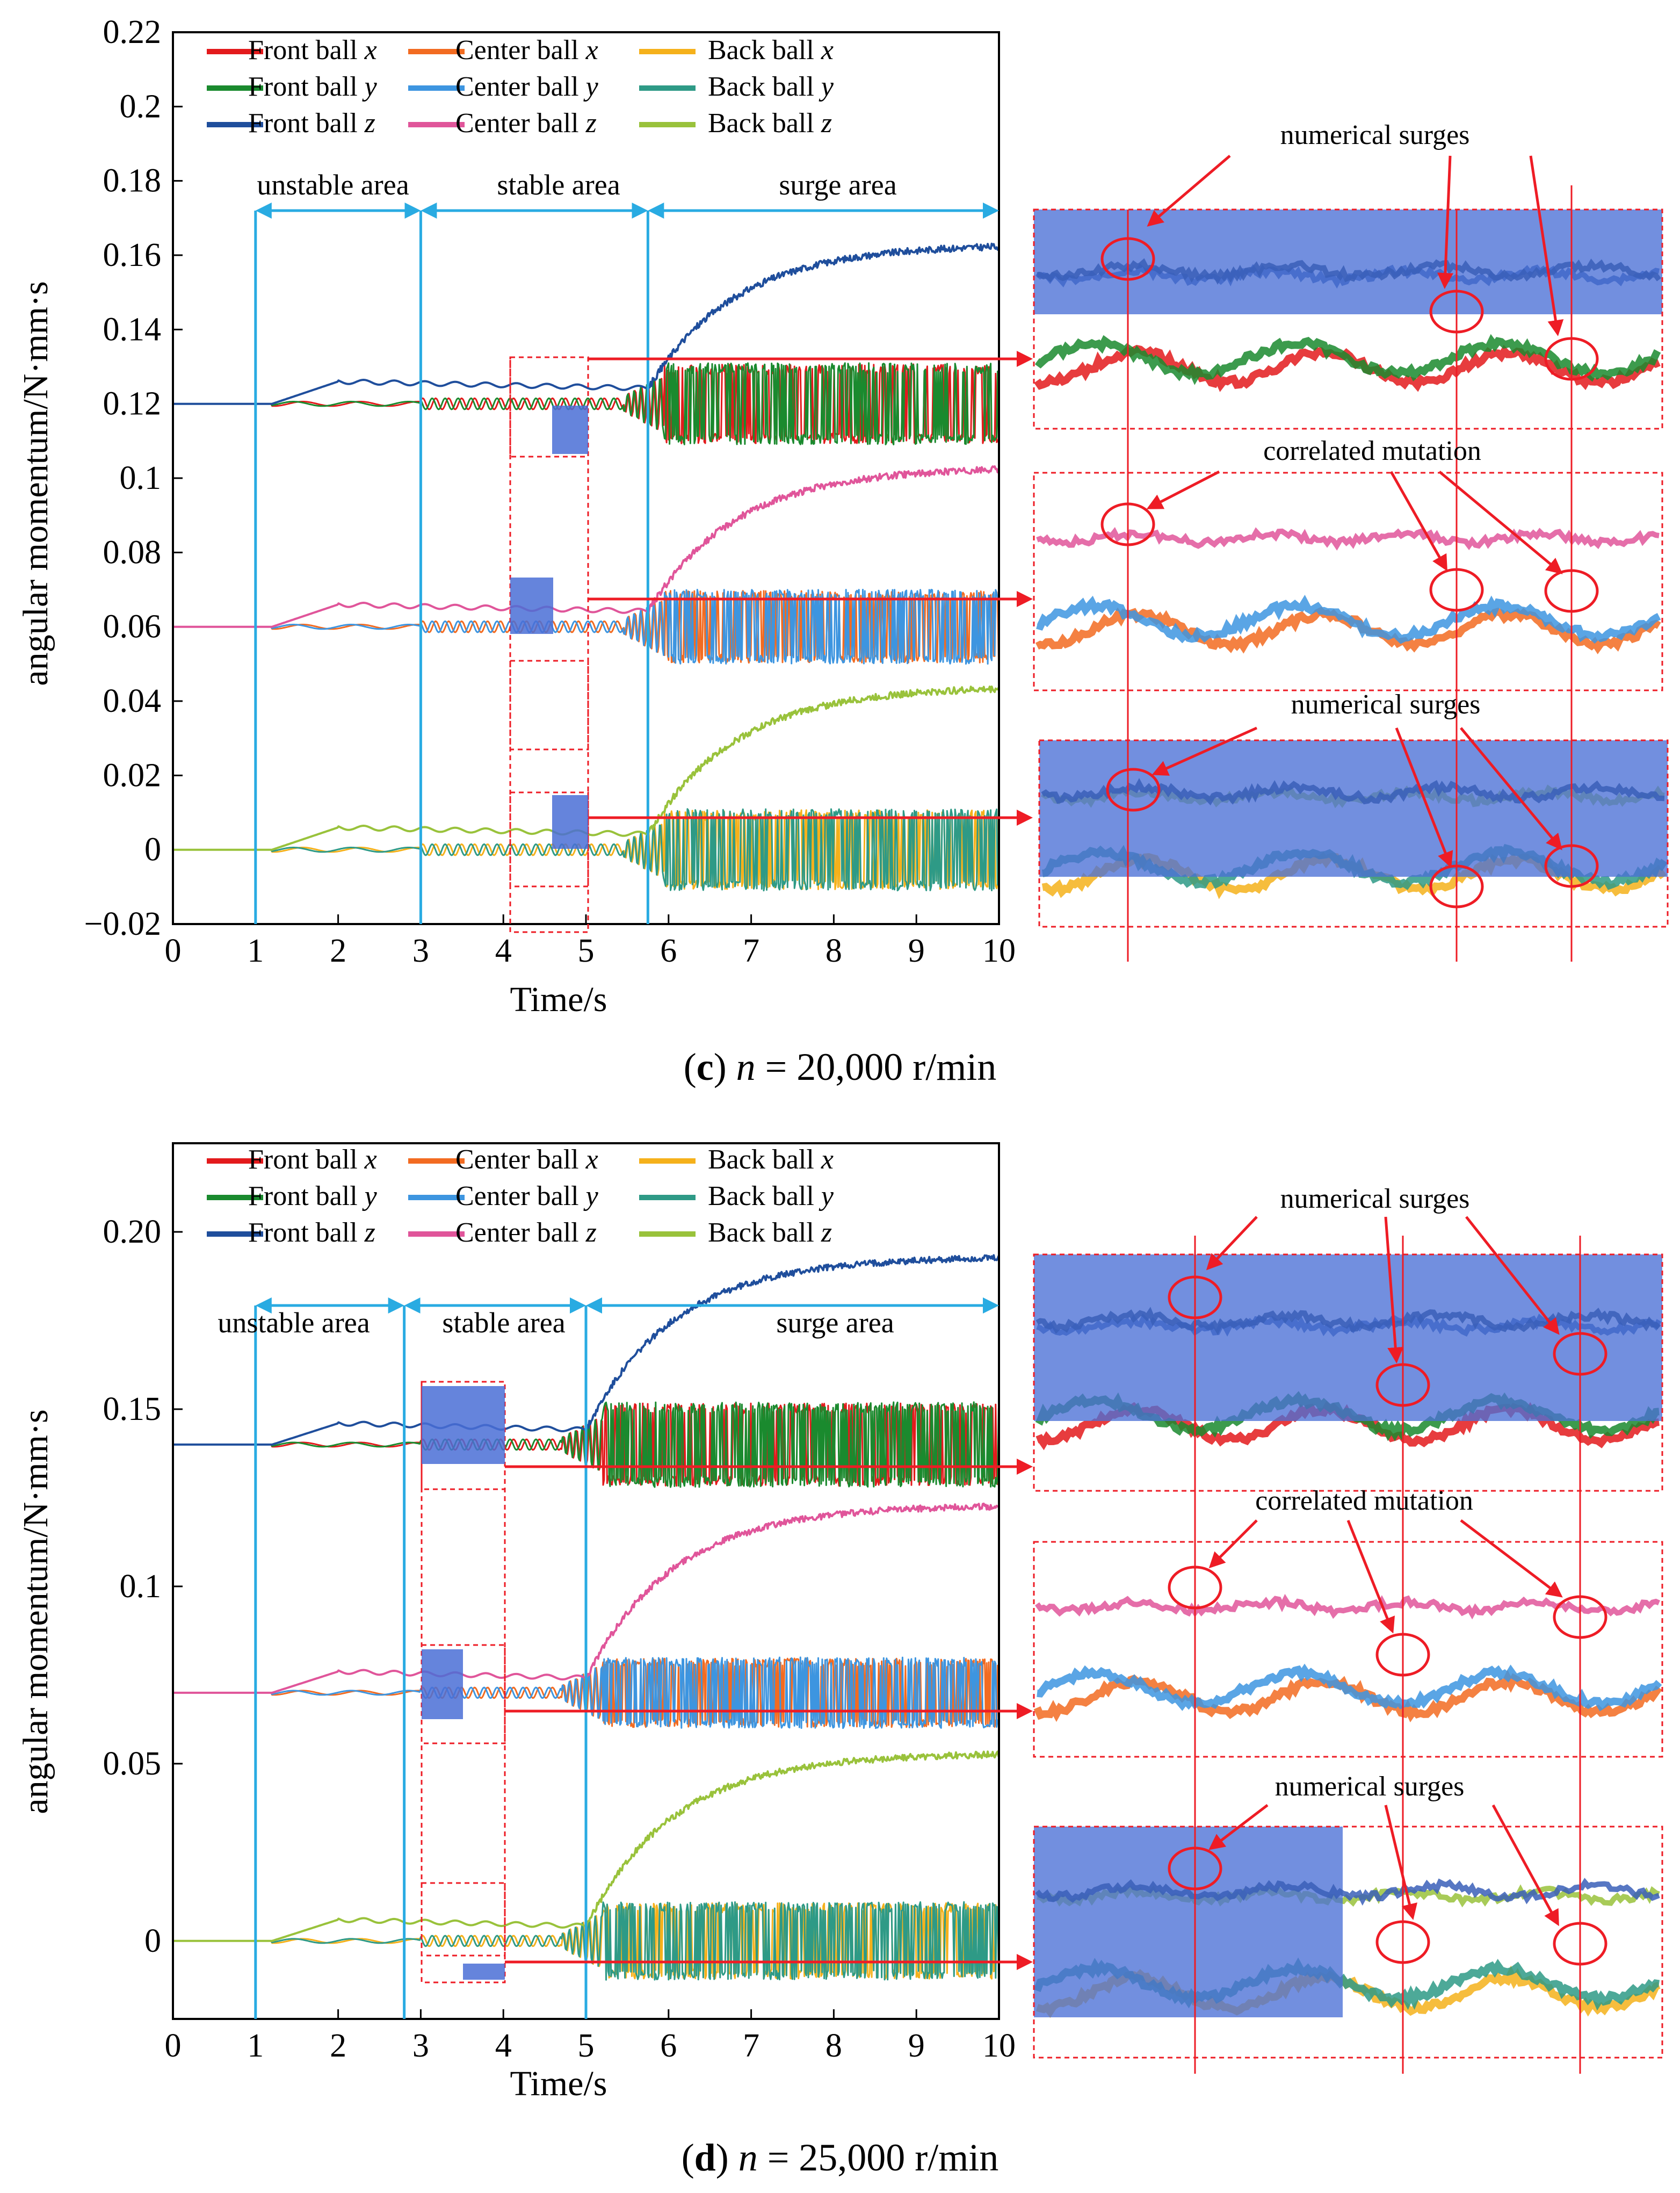 Image resolution: width=1680 pixels, height=2193 pixels. I want to click on x-tick-label: 7, so click(751, 2046).